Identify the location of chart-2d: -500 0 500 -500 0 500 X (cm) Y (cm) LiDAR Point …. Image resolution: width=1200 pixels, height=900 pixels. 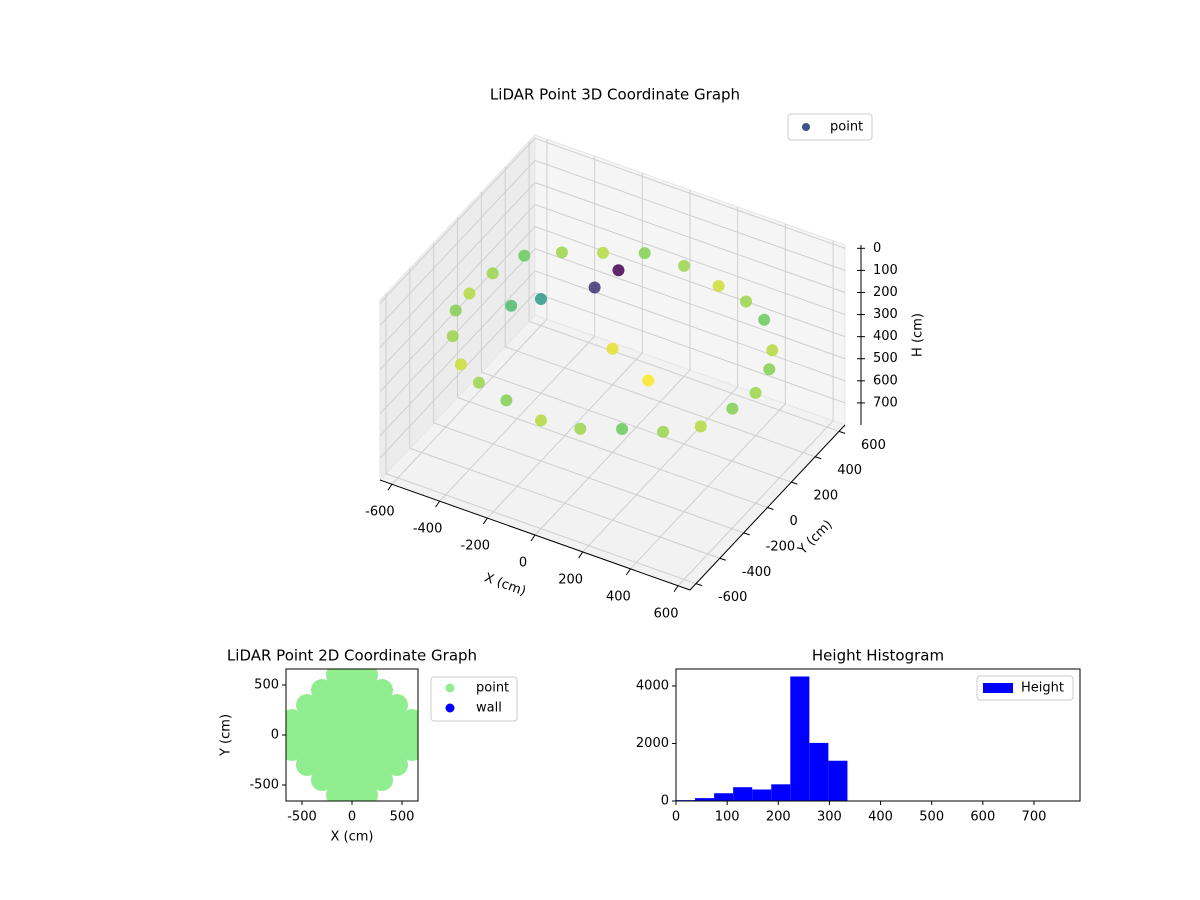
(368, 746).